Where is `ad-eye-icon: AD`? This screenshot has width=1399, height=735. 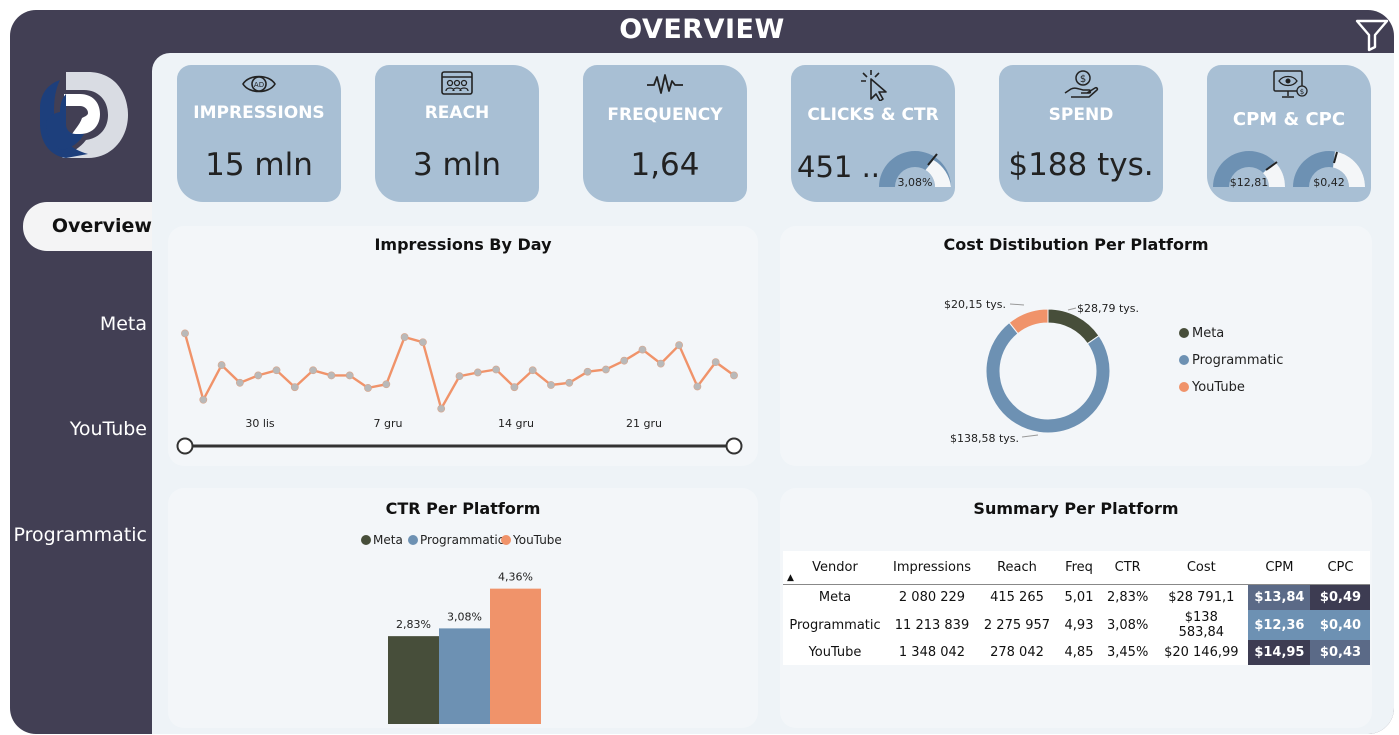 ad-eye-icon: AD is located at coordinates (259, 86).